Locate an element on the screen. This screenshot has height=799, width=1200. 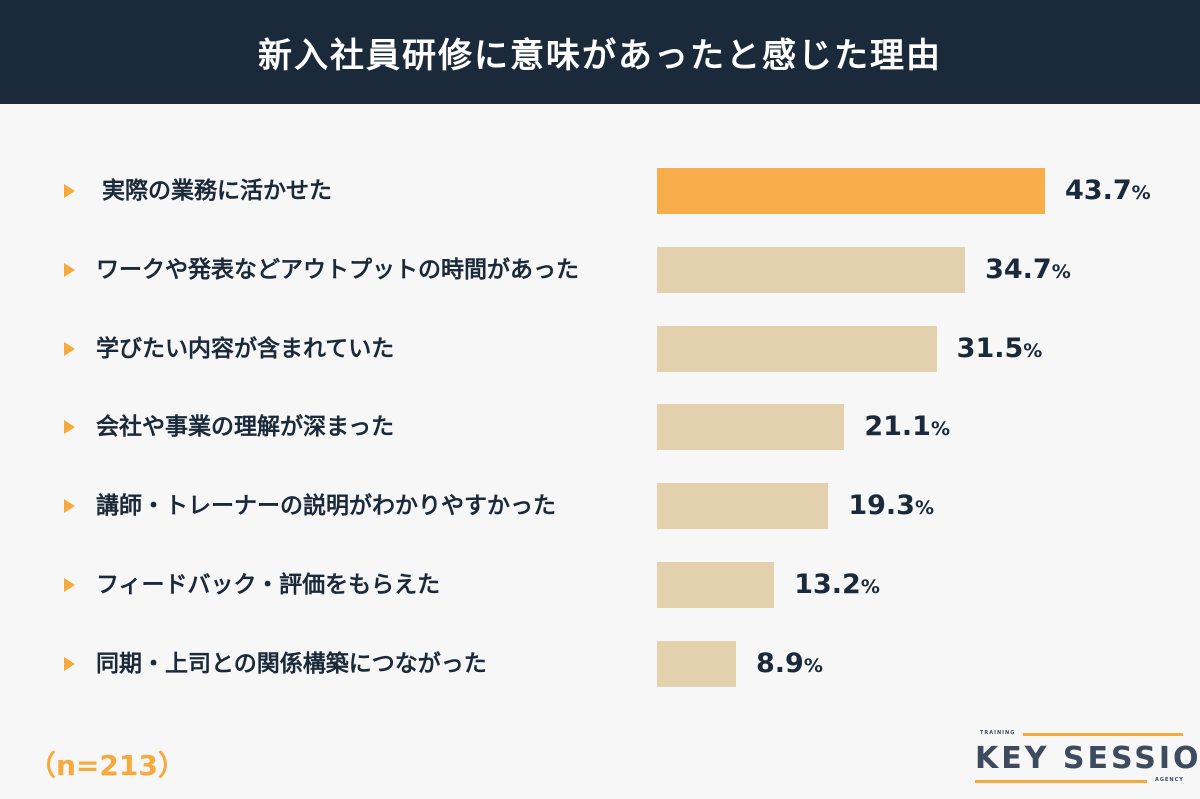
category-label: 講師・トレーナーの説明がわかりやすかった is located at coordinates (326, 506).